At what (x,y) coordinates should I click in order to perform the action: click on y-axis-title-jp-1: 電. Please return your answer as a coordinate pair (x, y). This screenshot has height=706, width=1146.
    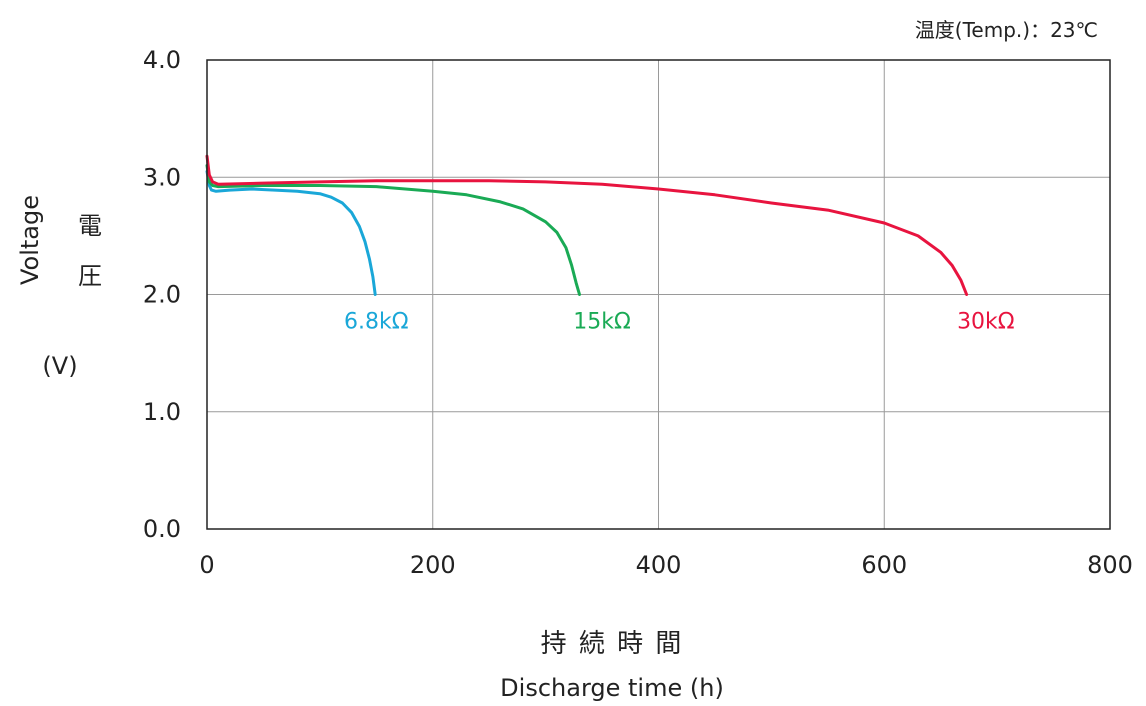
    Looking at the image, I should click on (90, 226).